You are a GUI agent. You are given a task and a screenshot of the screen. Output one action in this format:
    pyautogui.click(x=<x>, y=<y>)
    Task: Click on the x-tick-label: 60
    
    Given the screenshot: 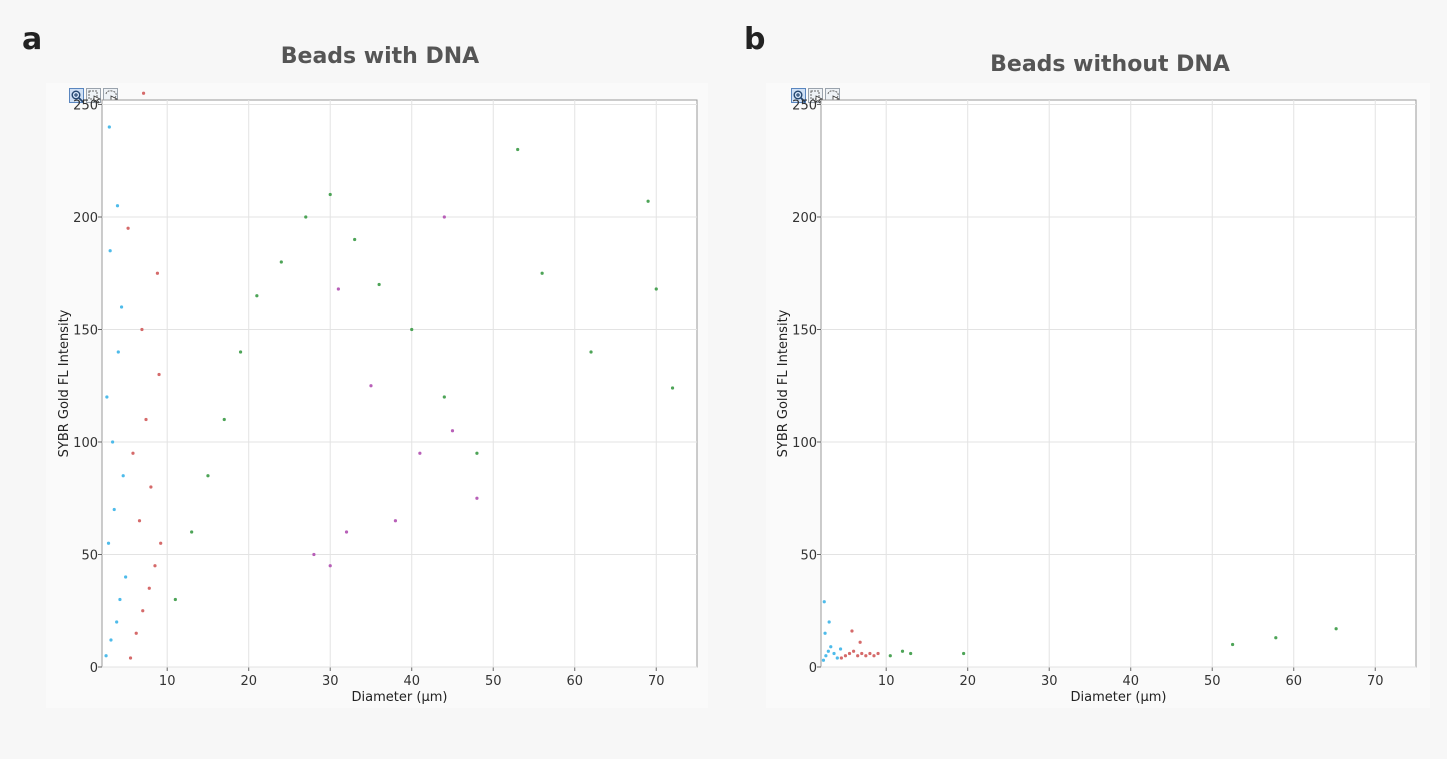 What is the action you would take?
    pyautogui.click(x=574, y=681)
    